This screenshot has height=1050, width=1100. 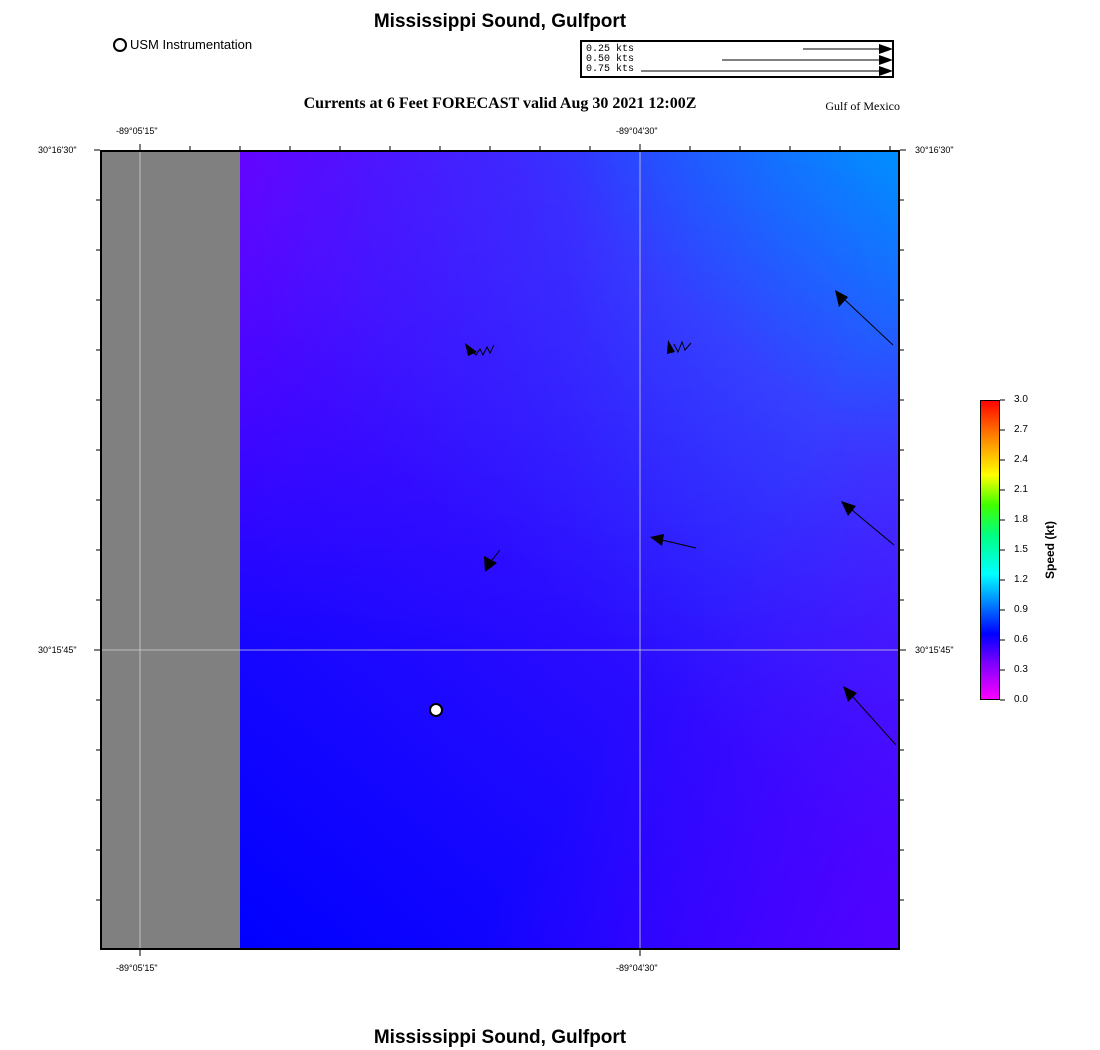 I want to click on colorbar-tick-label: 2.4, so click(x=1021, y=459).